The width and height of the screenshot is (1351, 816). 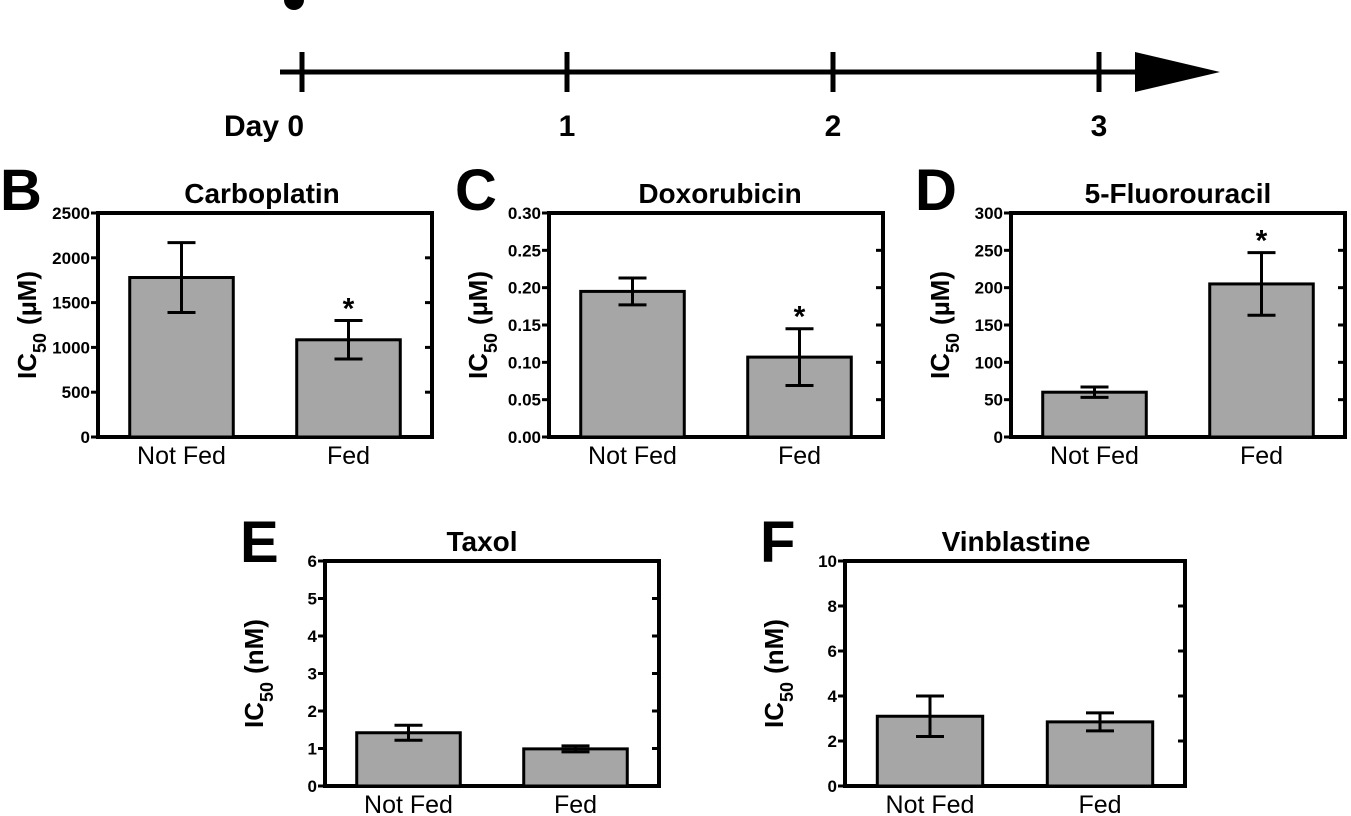 What do you see at coordinates (1178, 193) in the screenshot?
I see `chart-title: 5-Fluorouracil` at bounding box center [1178, 193].